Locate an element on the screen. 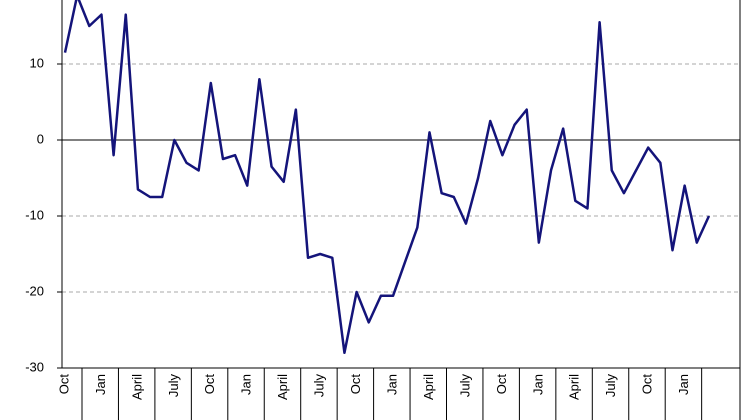 The image size is (750, 420). y-tick-label: -10 is located at coordinates (34, 214).